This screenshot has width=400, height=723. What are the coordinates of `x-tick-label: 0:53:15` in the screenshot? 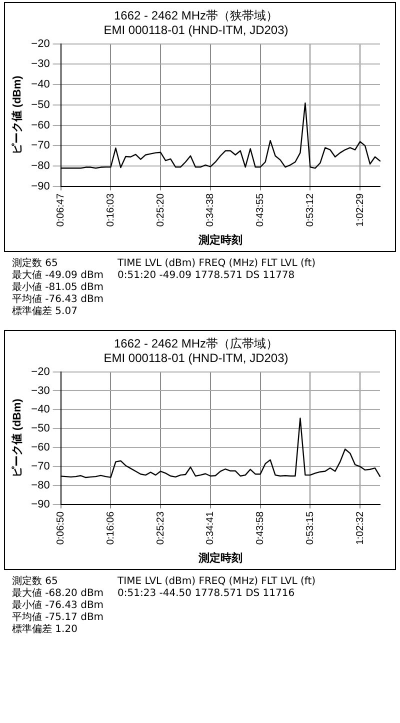 It's located at (310, 528).